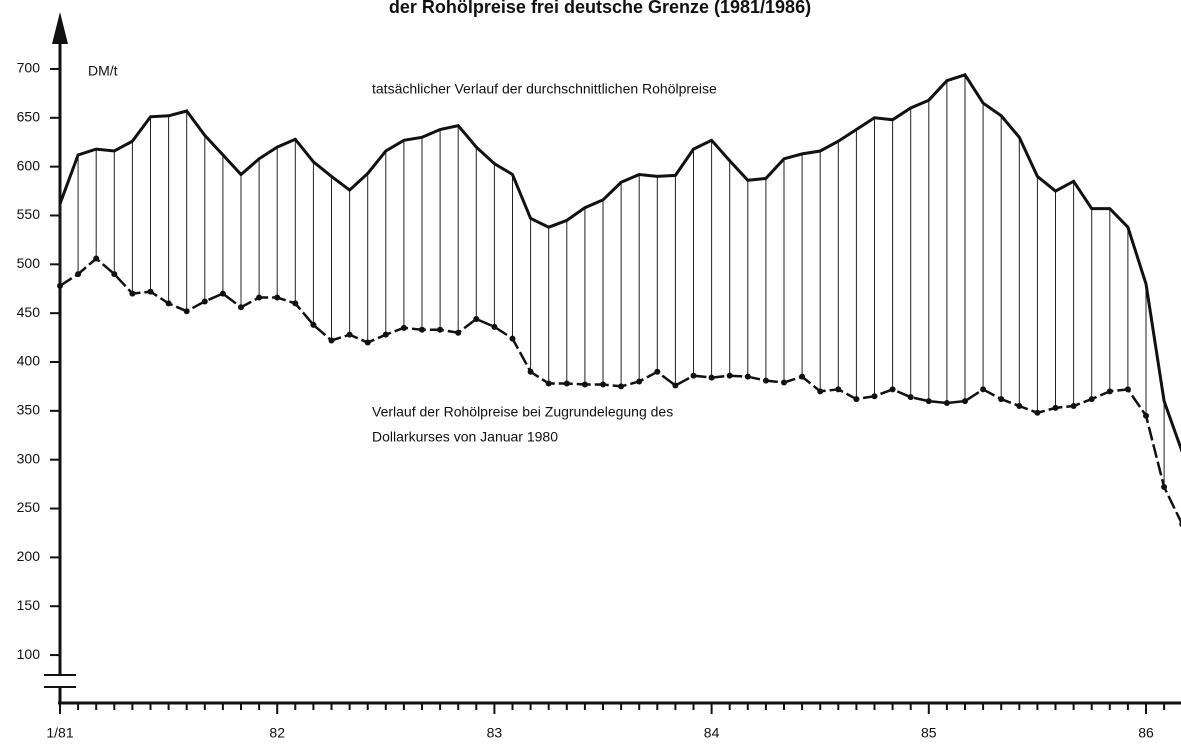 This screenshot has width=1181, height=746. Describe the element at coordinates (29, 165) in the screenshot. I see `y-tick-label: 600` at that location.